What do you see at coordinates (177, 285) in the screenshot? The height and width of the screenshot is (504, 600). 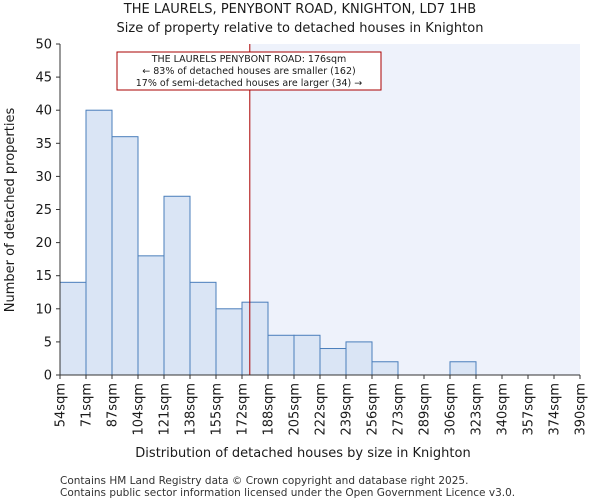 I see `bar-121sqm` at bounding box center [177, 285].